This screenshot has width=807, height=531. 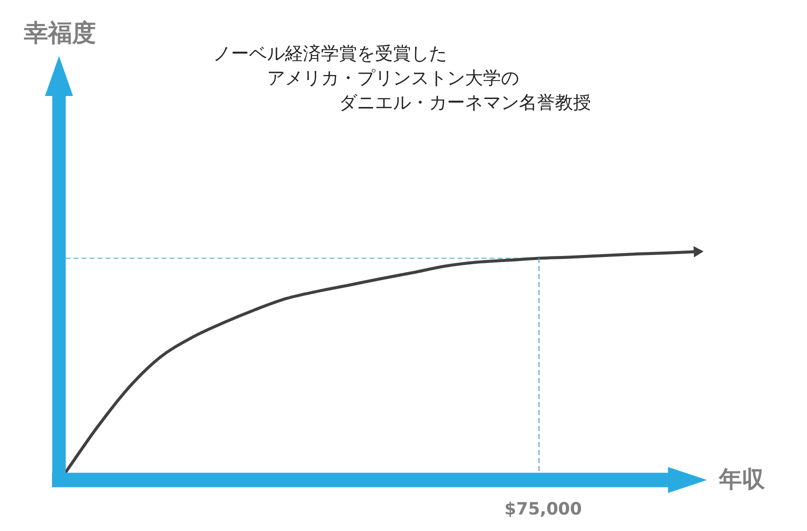 I want to click on text: 幸福度, so click(x=59, y=33).